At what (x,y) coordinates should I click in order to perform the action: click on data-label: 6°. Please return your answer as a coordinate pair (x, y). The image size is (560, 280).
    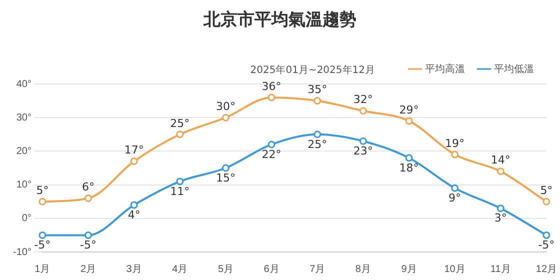
    Looking at the image, I should click on (88, 187).